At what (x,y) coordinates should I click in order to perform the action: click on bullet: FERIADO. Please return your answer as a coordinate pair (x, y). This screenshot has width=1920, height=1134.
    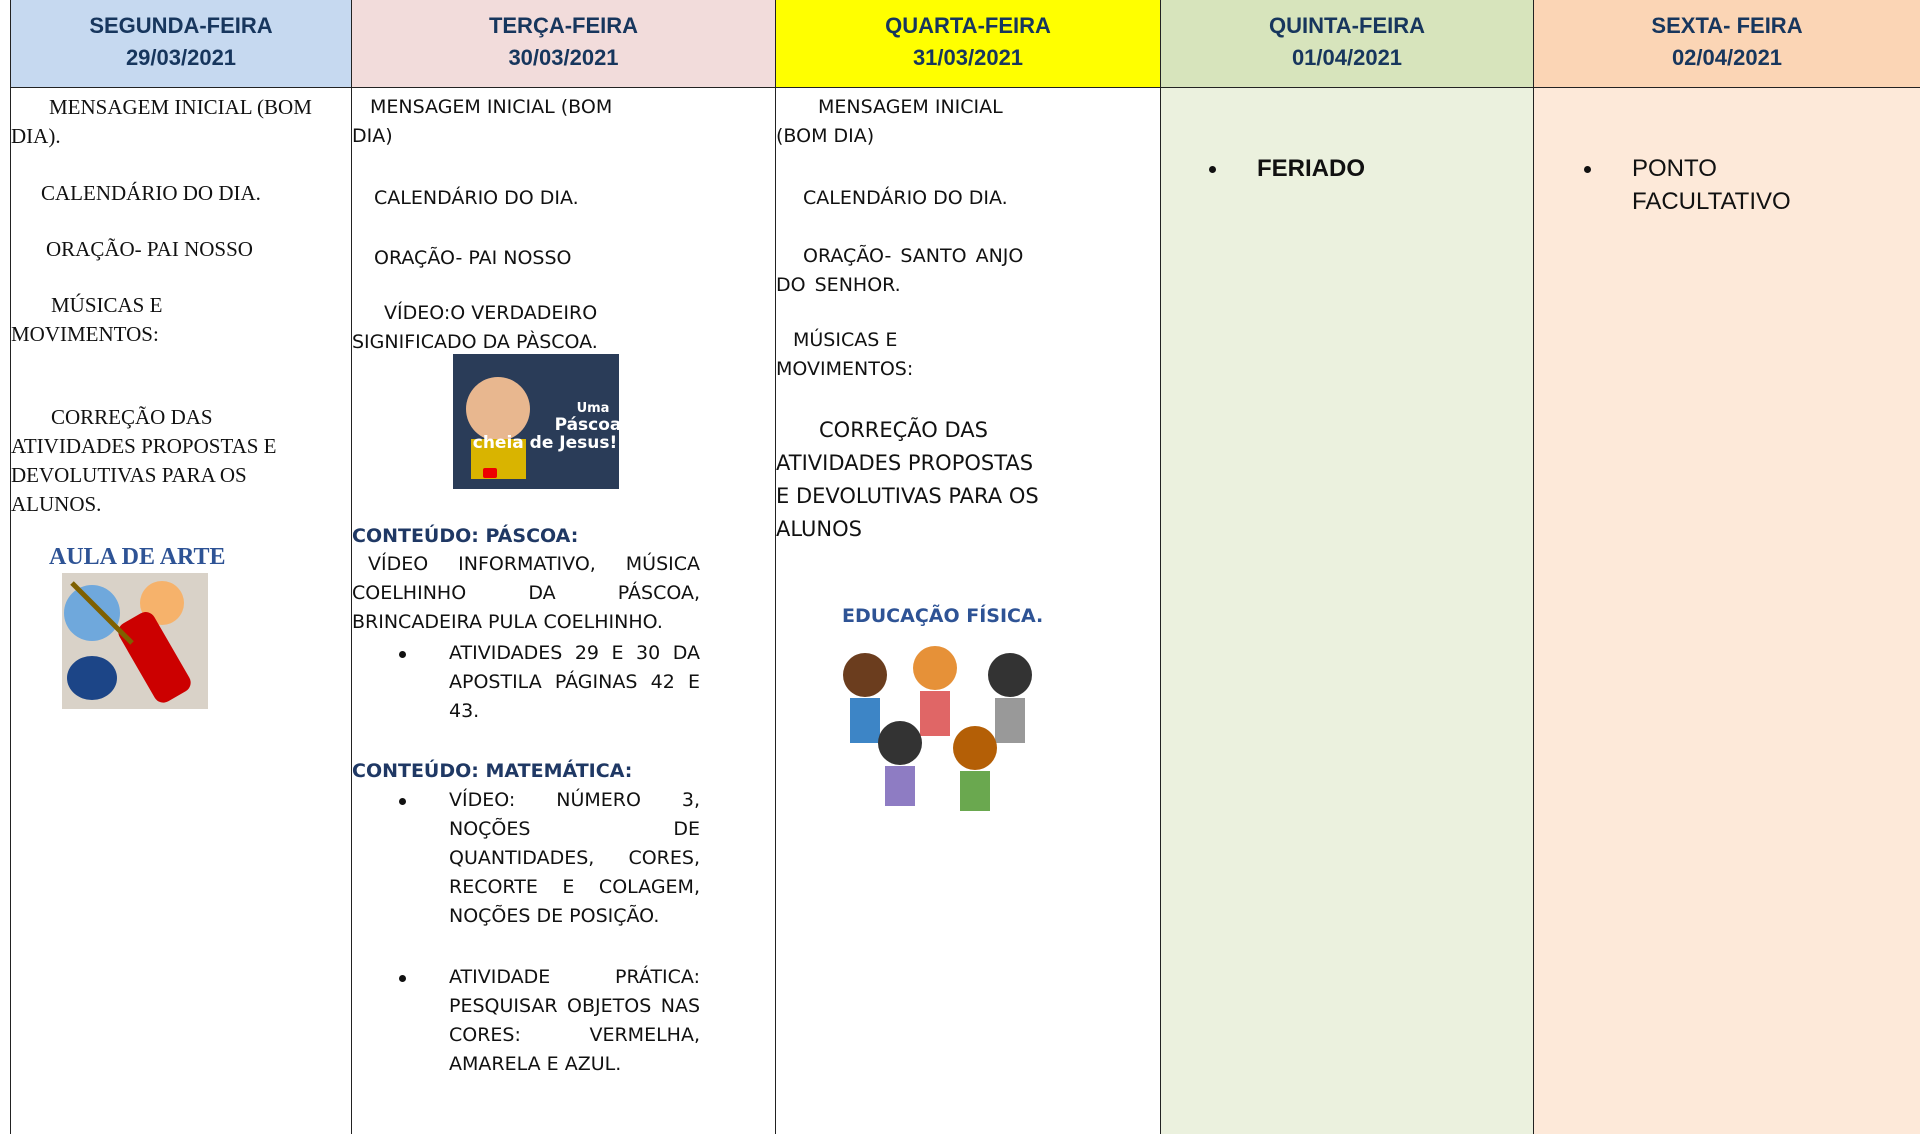
    Looking at the image, I should click on (1358, 168).